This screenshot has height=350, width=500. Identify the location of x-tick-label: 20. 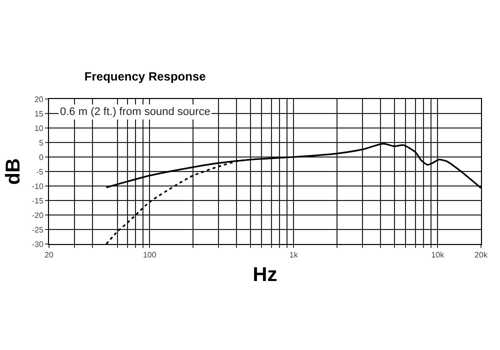
(49, 255).